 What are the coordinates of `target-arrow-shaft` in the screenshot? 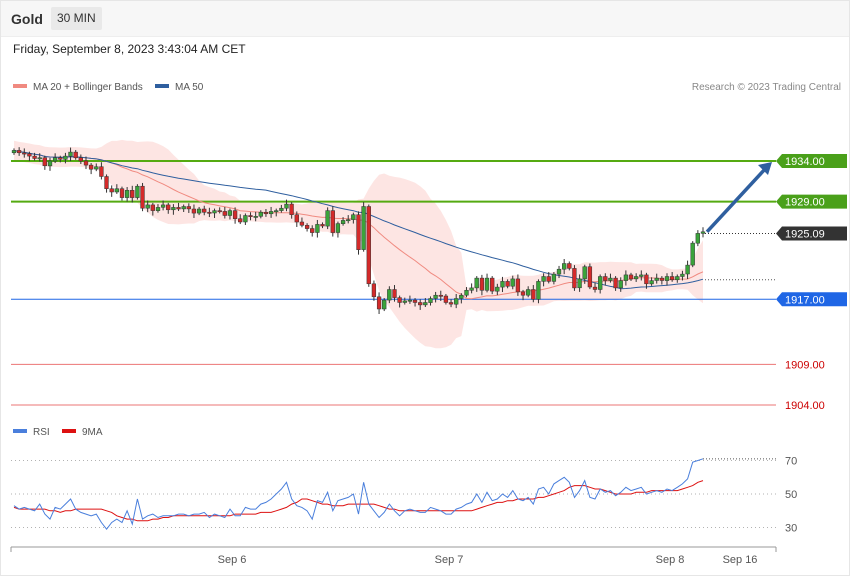 It's located at (736, 199).